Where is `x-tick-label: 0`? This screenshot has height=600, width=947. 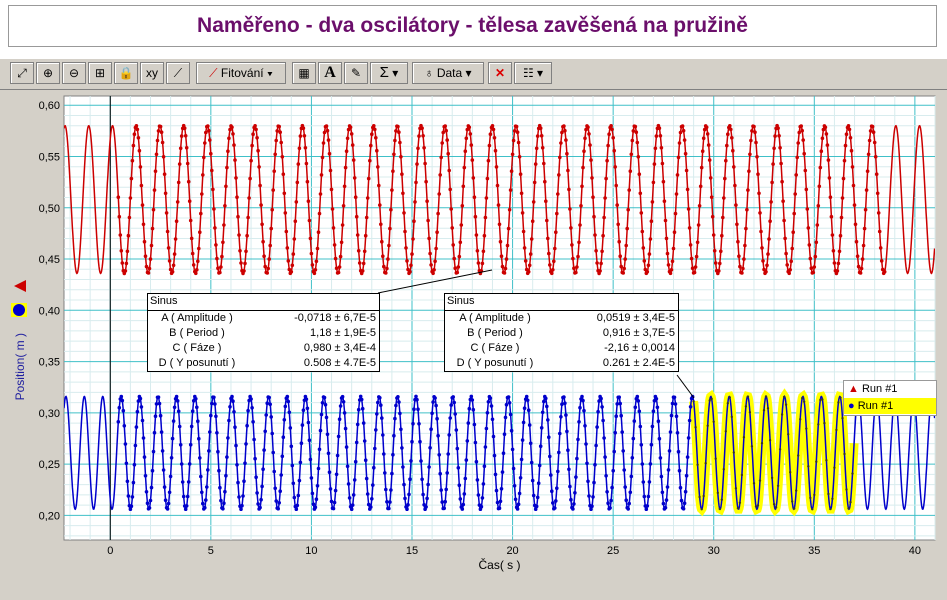 x-tick-label: 0 is located at coordinates (110, 551).